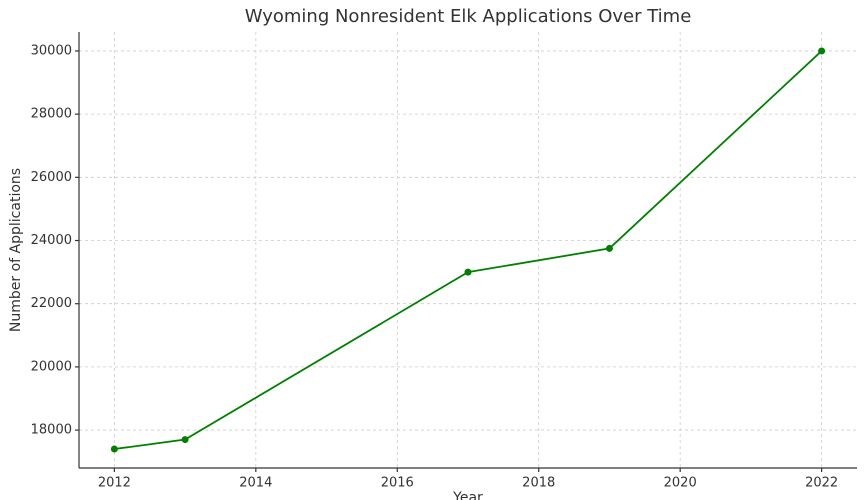  Describe the element at coordinates (51, 177) in the screenshot. I see `y-tick-label: 26000` at that location.